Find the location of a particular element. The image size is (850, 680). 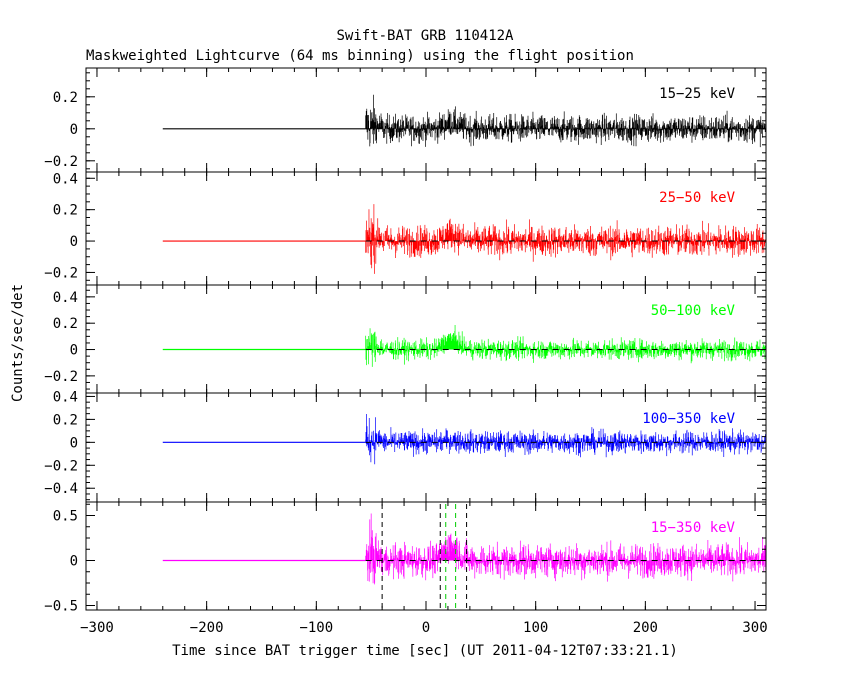

band-label: 100−350 keV is located at coordinates (688, 419).